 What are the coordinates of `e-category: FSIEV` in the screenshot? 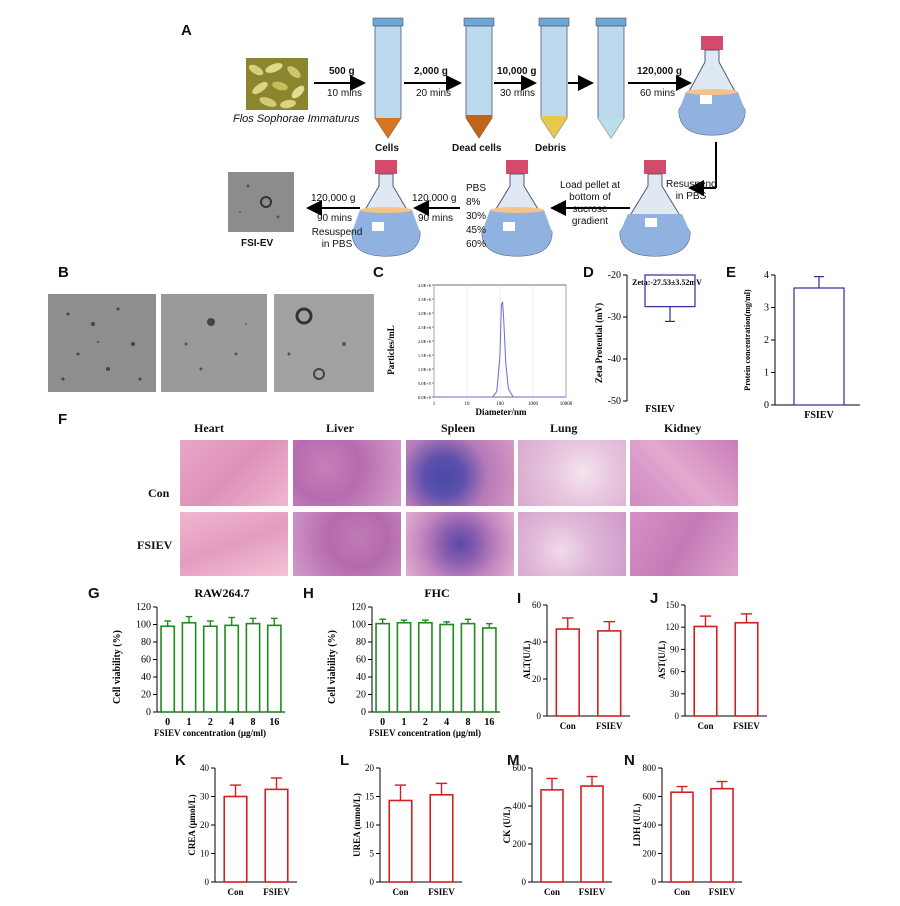 It's located at (819, 415).